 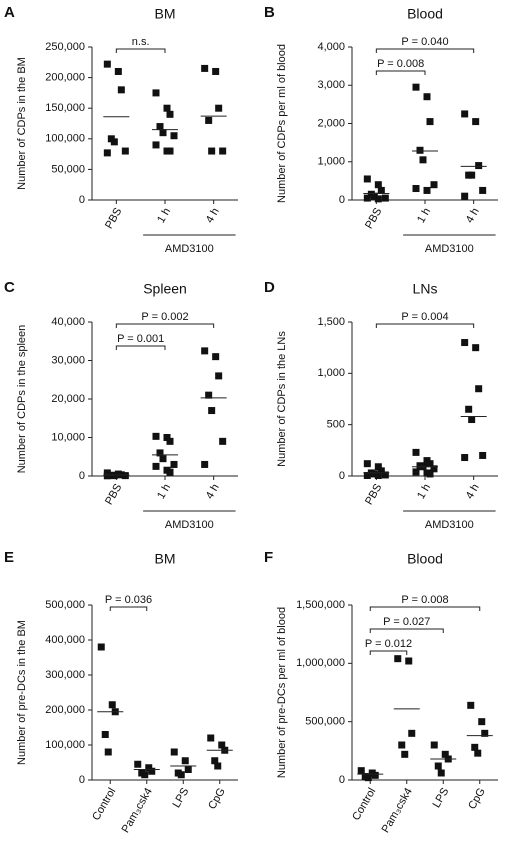 I want to click on y-axis-label: Number of pre-DCs per ml of blood, so click(x=282, y=692).